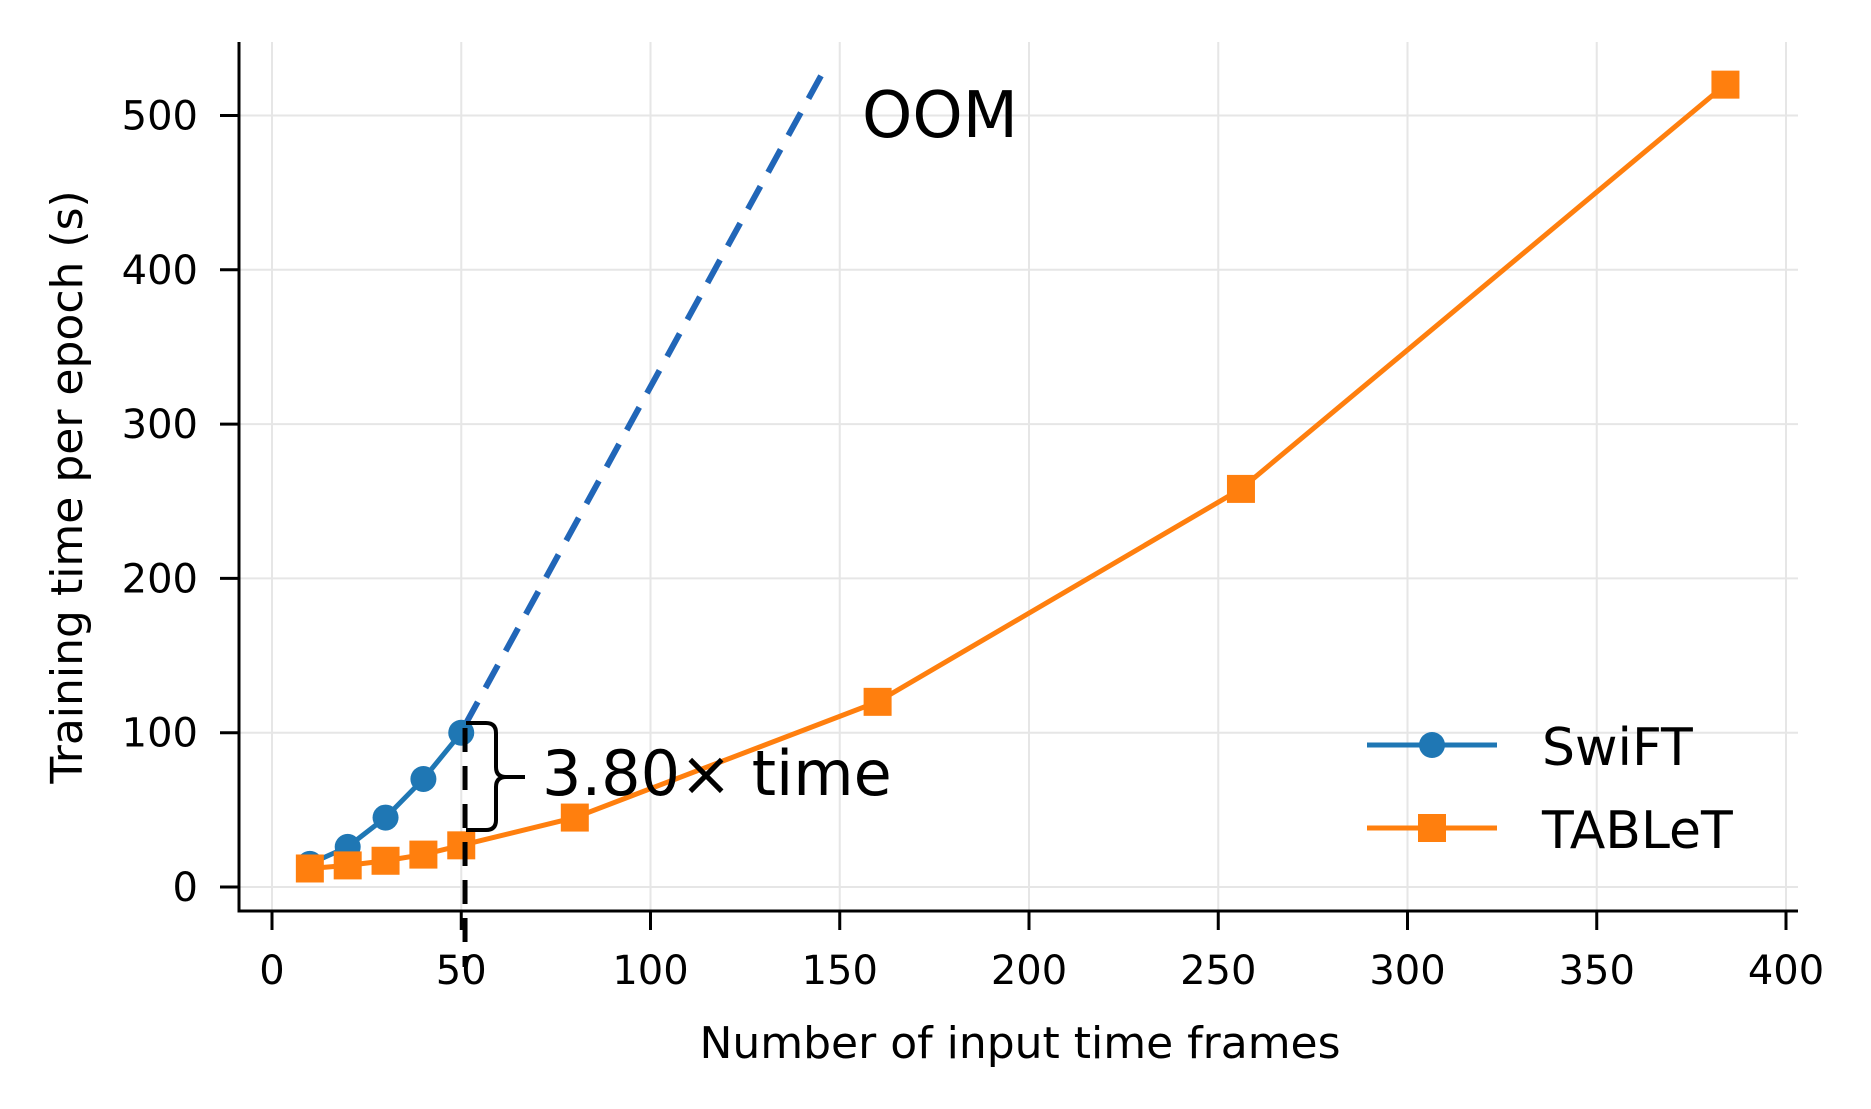  I want to click on speedup-brace-icon, so click(495, 776).